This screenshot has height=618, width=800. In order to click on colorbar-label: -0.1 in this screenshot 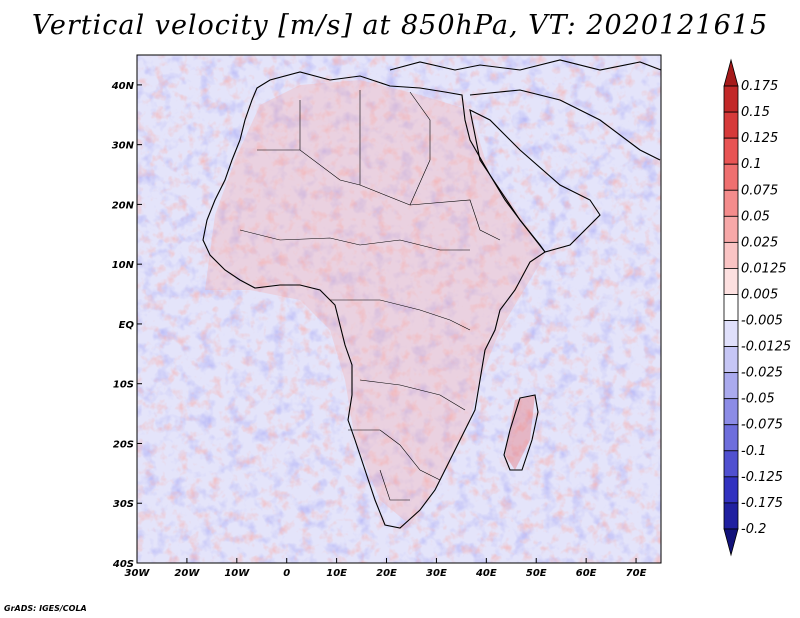, I will do `click(753, 451)`.